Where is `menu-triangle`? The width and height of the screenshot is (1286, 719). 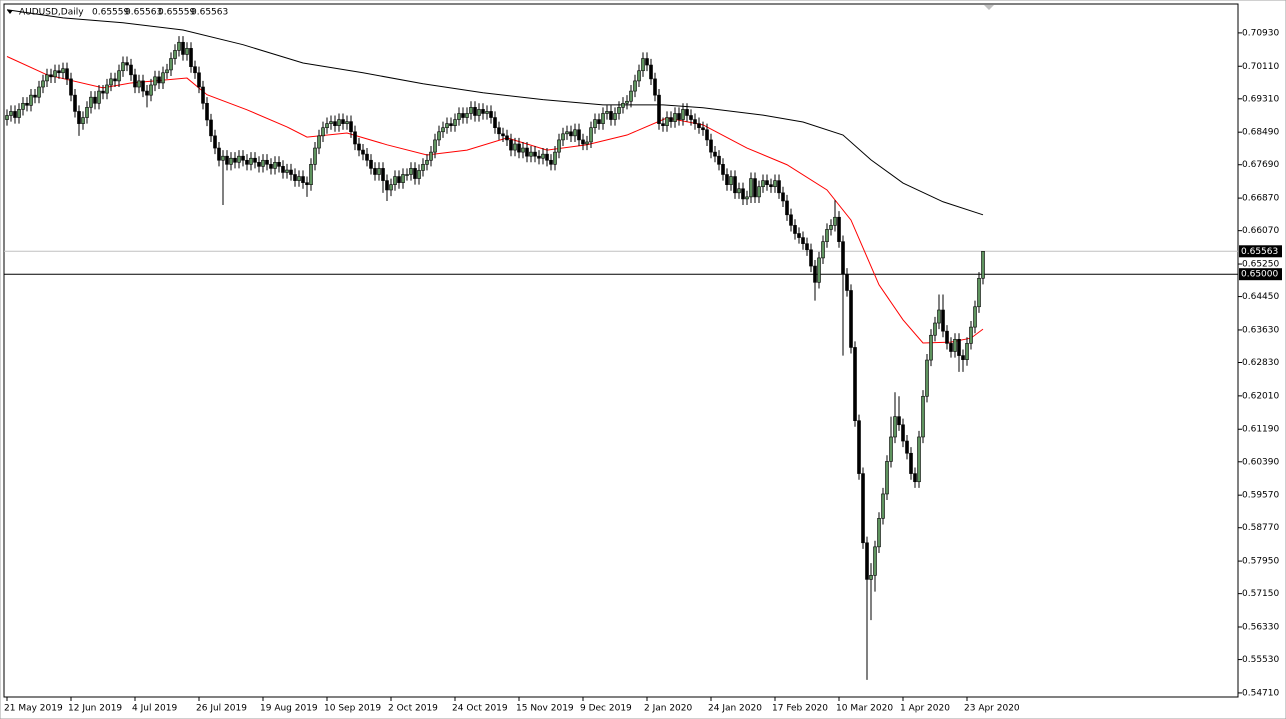
menu-triangle is located at coordinates (10, 12).